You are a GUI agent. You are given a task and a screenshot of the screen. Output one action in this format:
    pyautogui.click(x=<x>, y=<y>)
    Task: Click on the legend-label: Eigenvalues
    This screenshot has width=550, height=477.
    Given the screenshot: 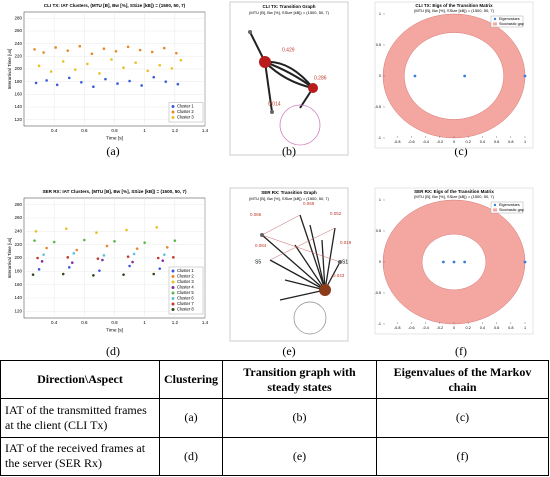 What is the action you would take?
    pyautogui.click(x=509, y=19)
    